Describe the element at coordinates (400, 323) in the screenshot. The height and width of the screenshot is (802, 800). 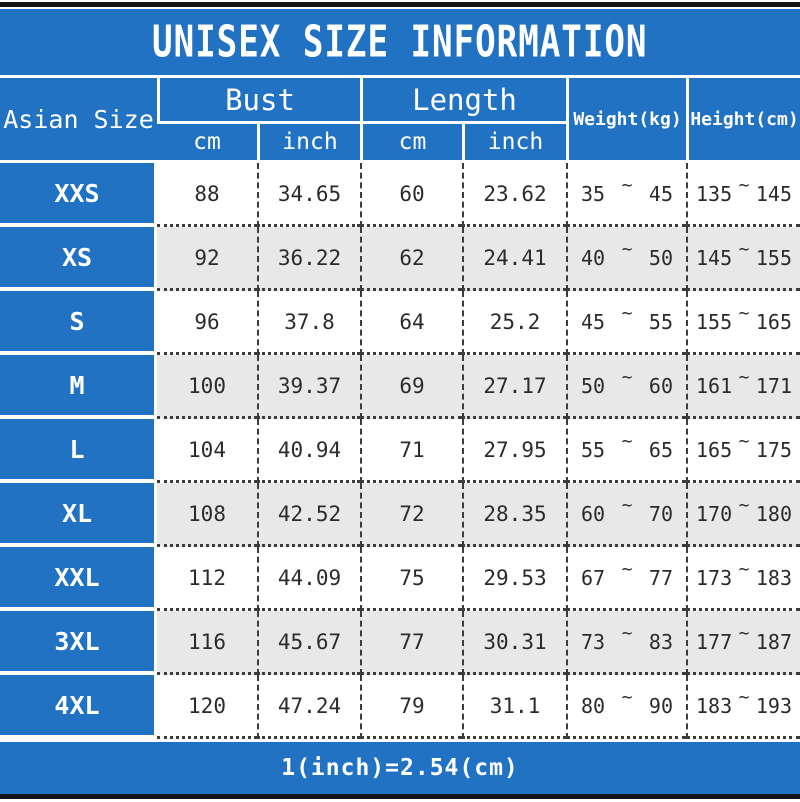
I see `table-row: S 96 37.8 64 25.2 45 ~55 155 ~165` at that location.